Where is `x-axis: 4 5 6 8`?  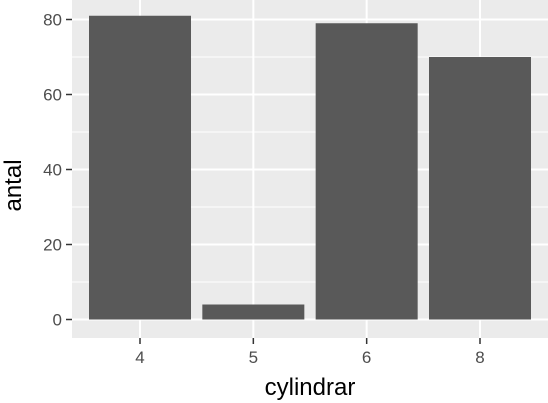 x-axis: 4 5 6 8 is located at coordinates (310, 352).